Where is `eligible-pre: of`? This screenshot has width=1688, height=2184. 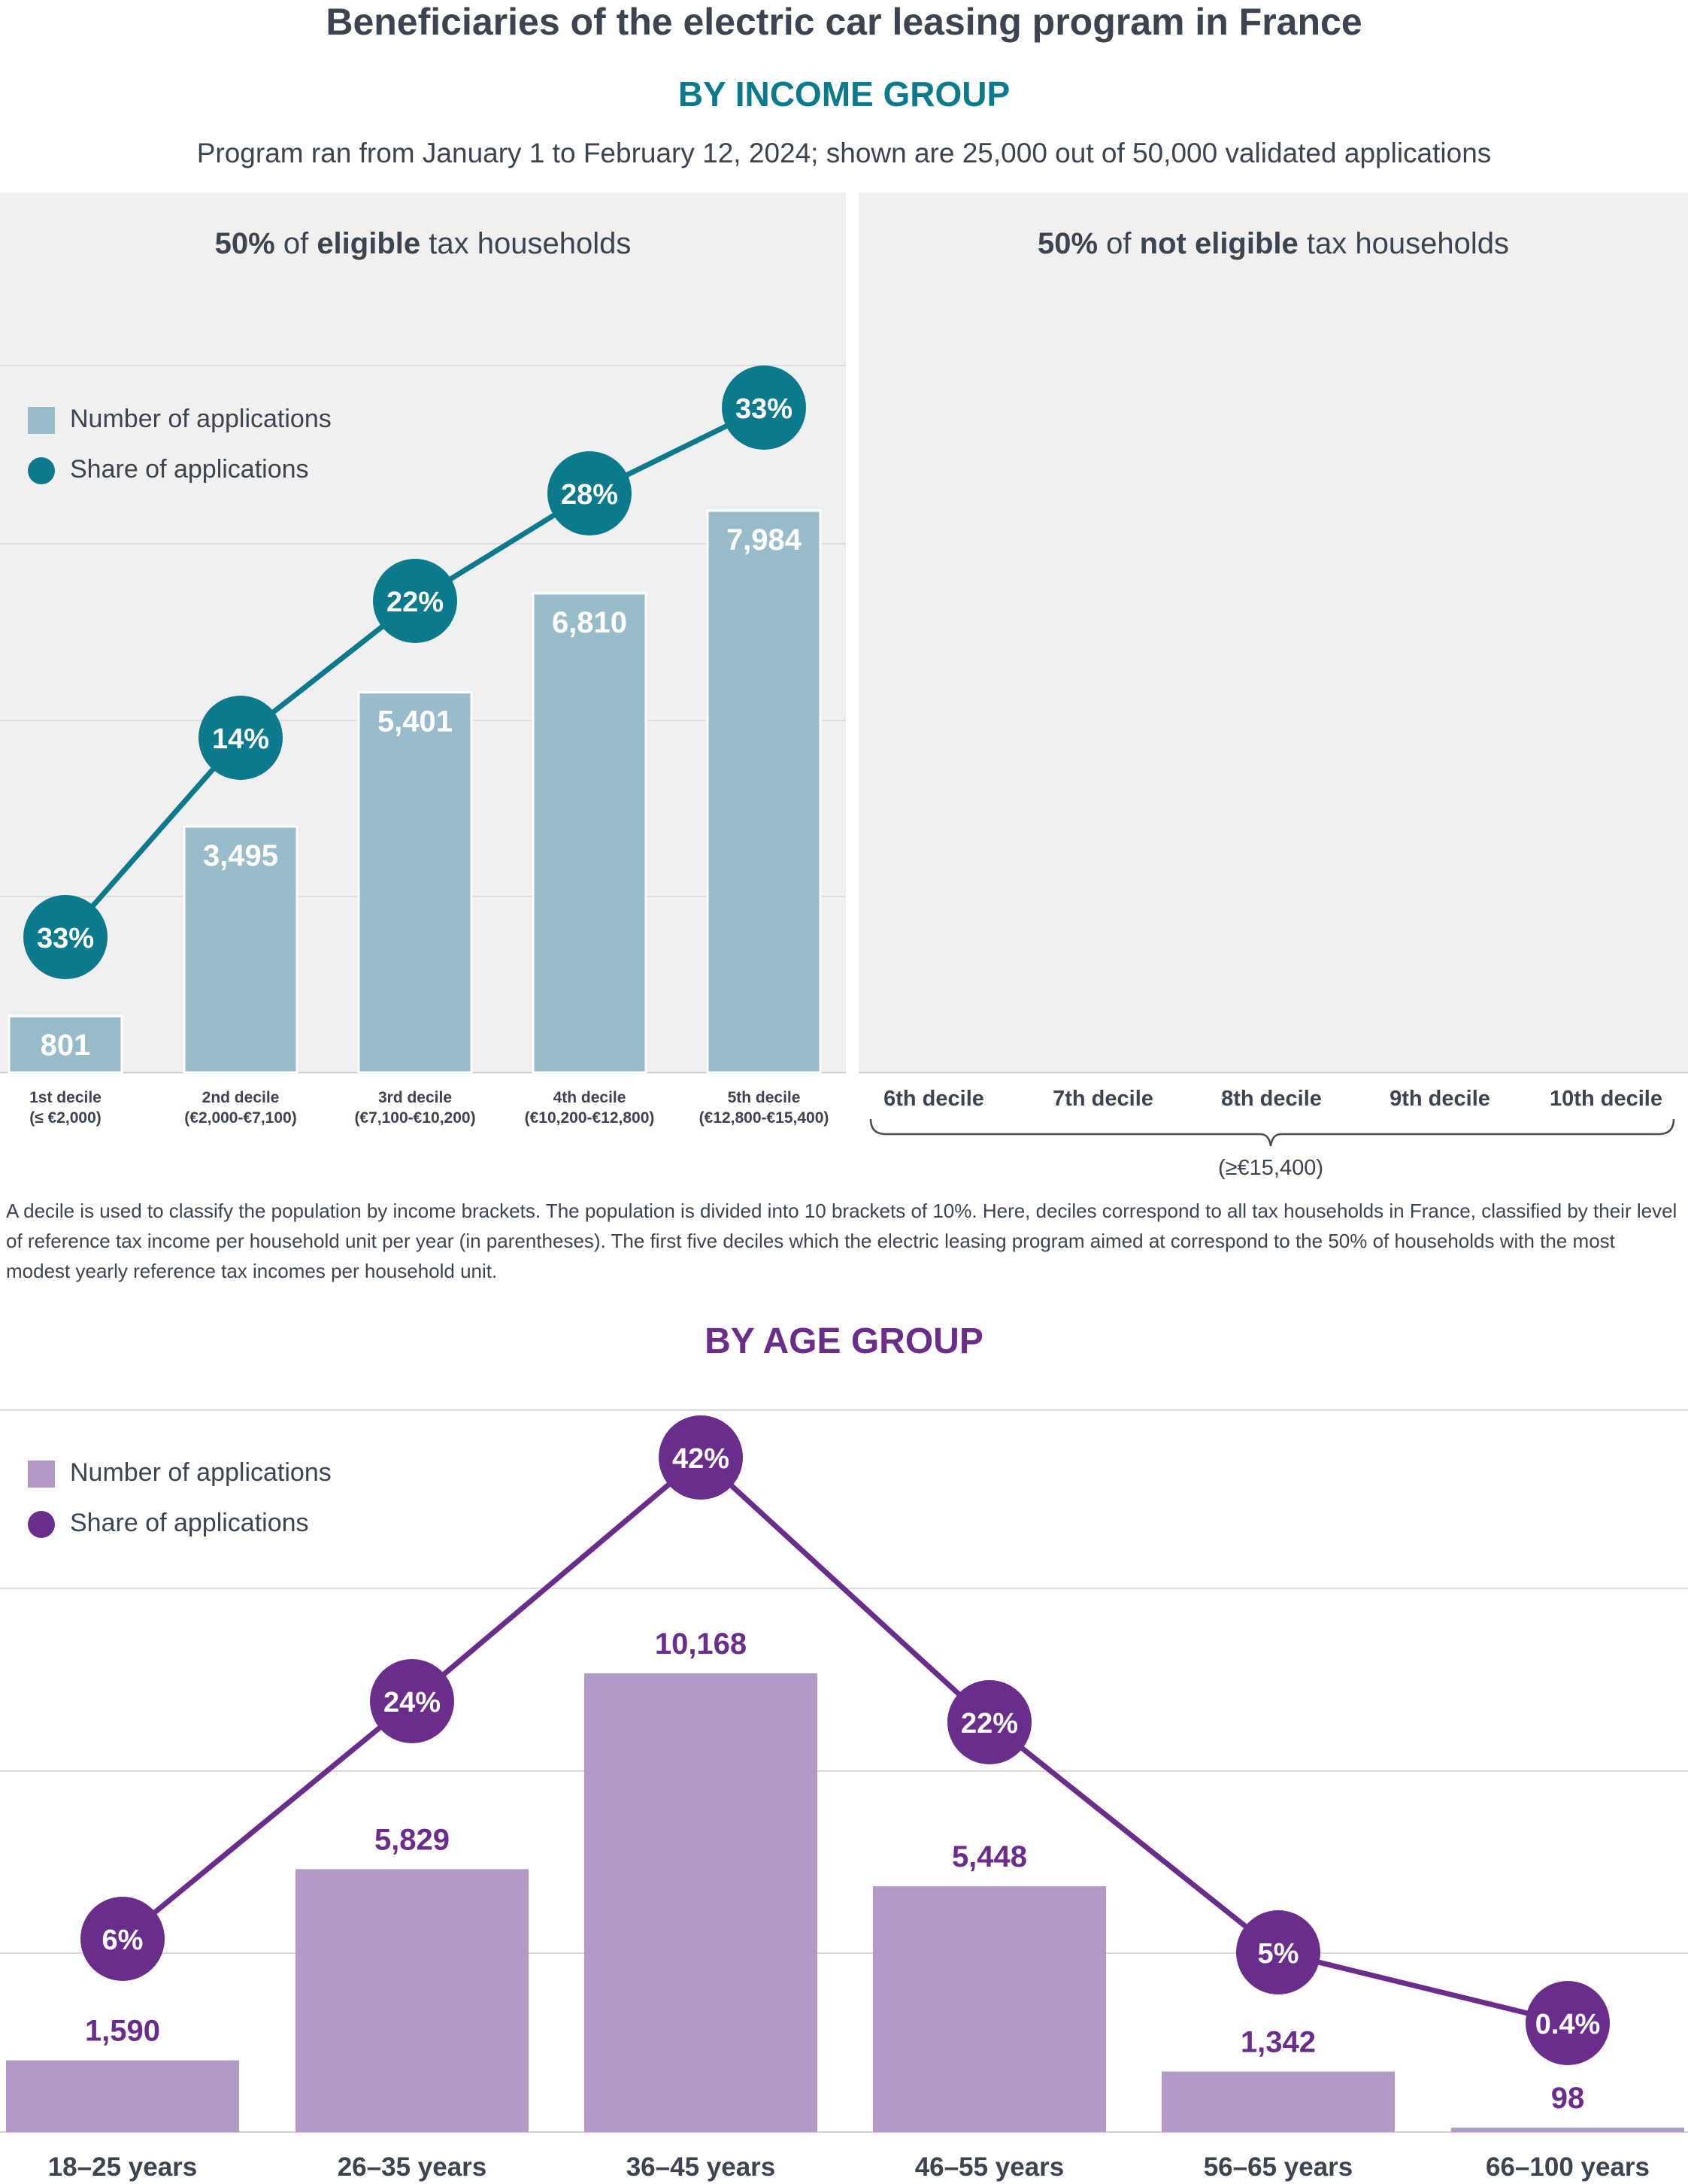 eligible-pre: of is located at coordinates (295, 243).